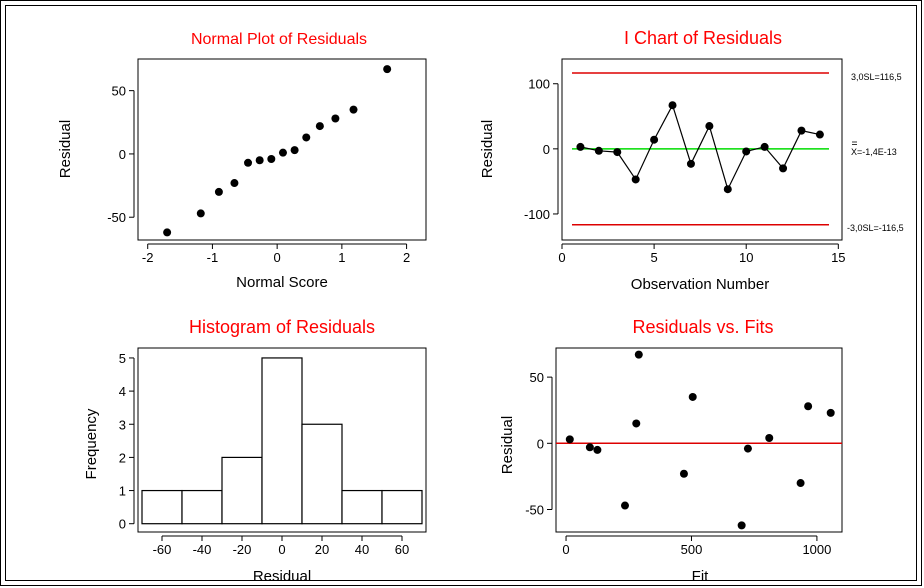 This screenshot has width=924, height=588. I want to click on series-line, so click(700, 147).